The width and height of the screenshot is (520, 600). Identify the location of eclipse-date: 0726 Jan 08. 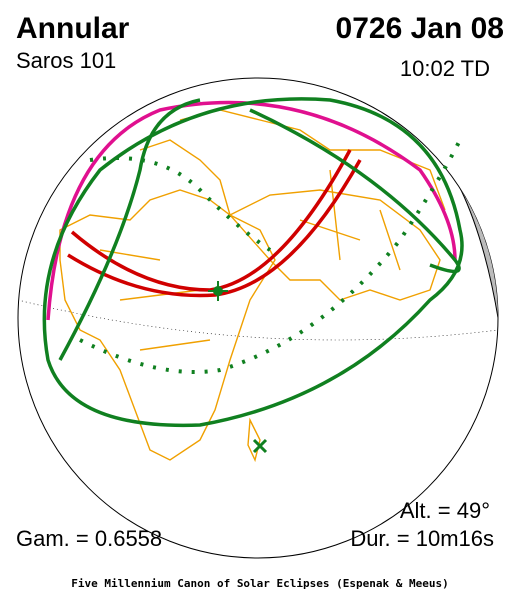
(420, 28).